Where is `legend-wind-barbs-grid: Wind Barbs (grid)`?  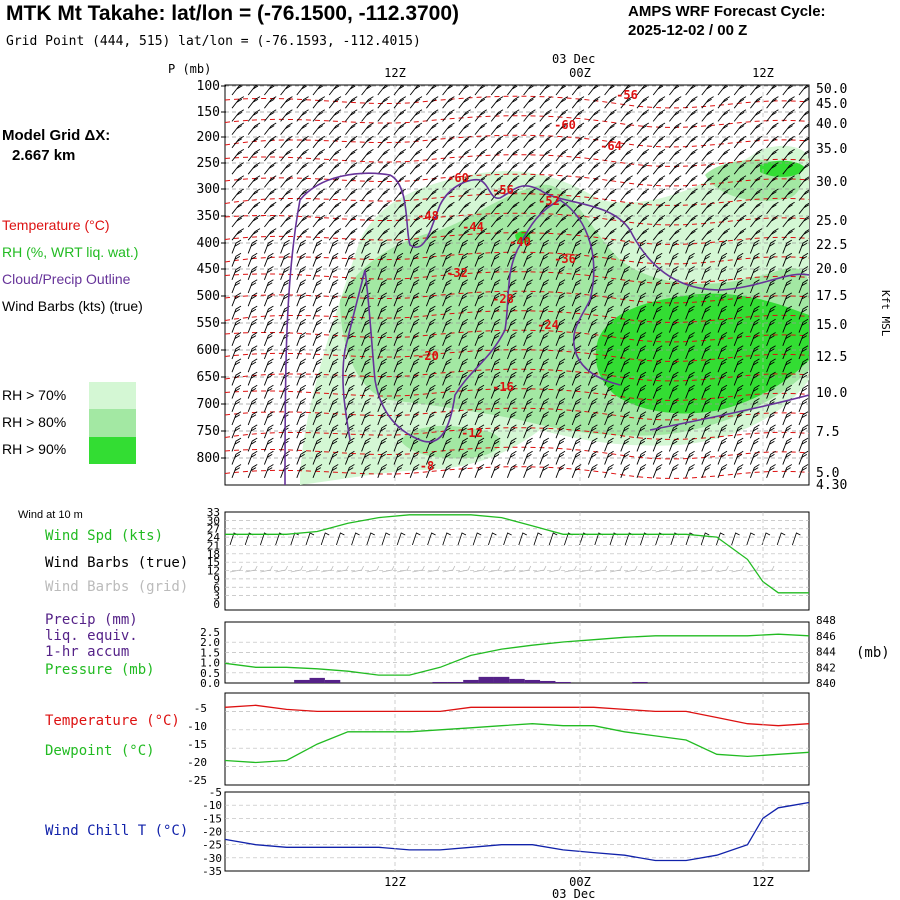
legend-wind-barbs-grid: Wind Barbs (grid) is located at coordinates (117, 587).